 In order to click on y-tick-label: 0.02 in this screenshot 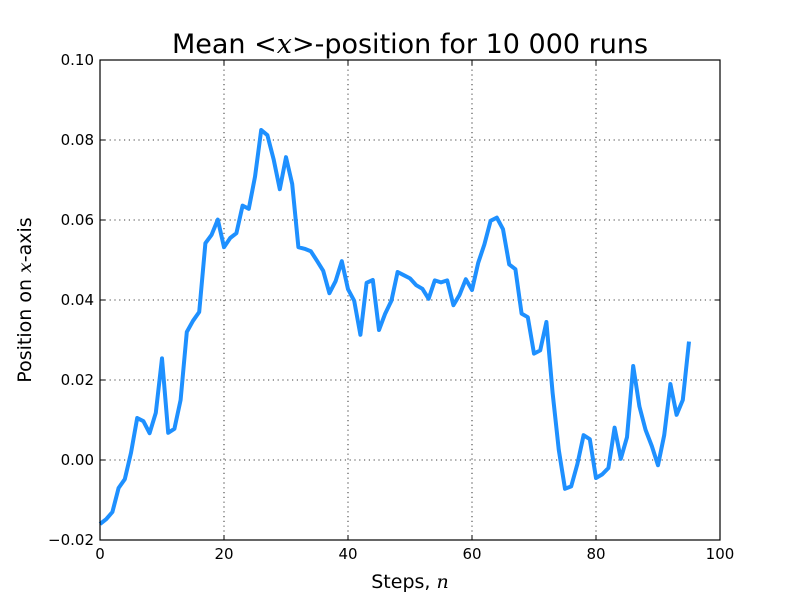, I will do `click(77, 380)`.